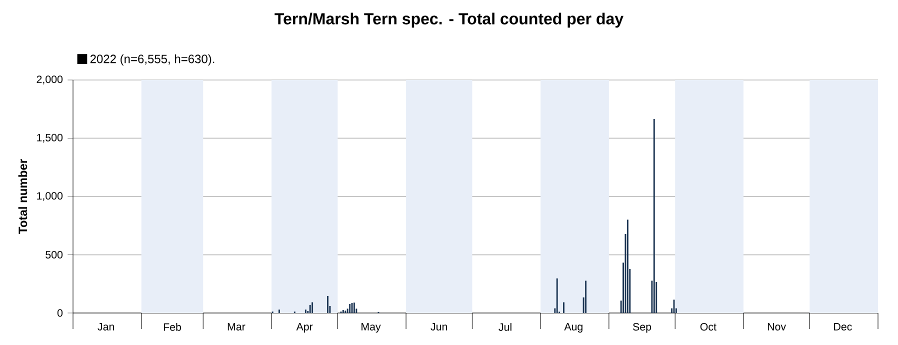 The image size is (898, 345). I want to click on y-axis-title: Total number, so click(23, 196).